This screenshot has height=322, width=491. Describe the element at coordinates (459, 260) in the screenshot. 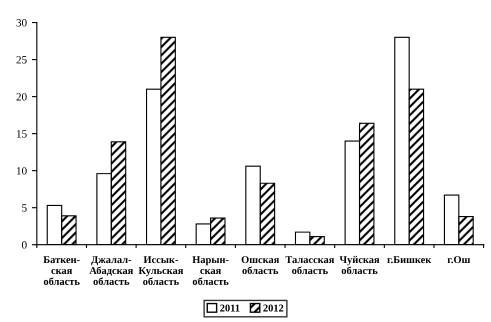

I see `x-tick-label: г.Ош` at that location.